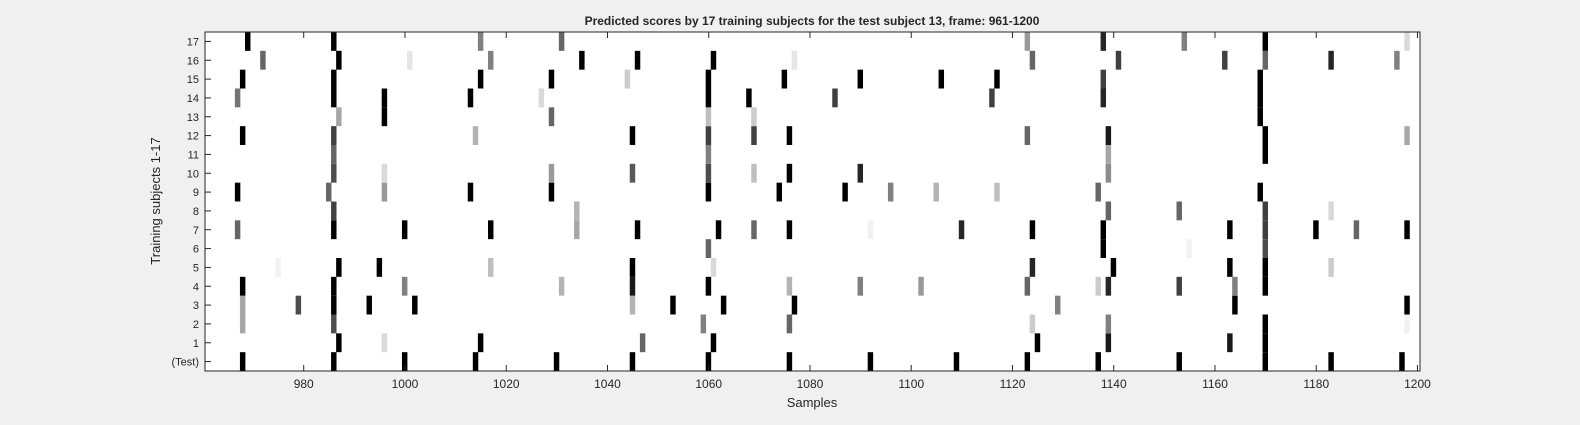 Image resolution: width=1580 pixels, height=425 pixels. What do you see at coordinates (196, 306) in the screenshot?
I see `y-tick-label: 3` at bounding box center [196, 306].